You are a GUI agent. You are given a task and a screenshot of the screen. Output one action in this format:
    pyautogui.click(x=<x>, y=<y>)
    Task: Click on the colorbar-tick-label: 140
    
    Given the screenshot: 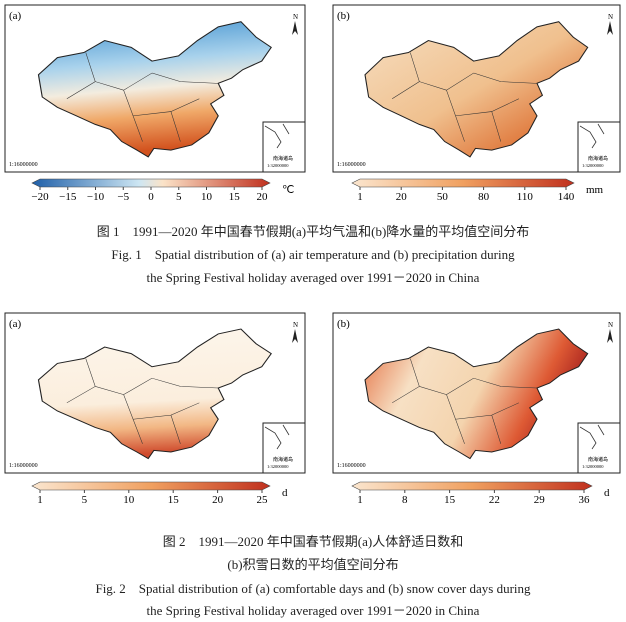 What is the action you would take?
    pyautogui.click(x=566, y=197)
    